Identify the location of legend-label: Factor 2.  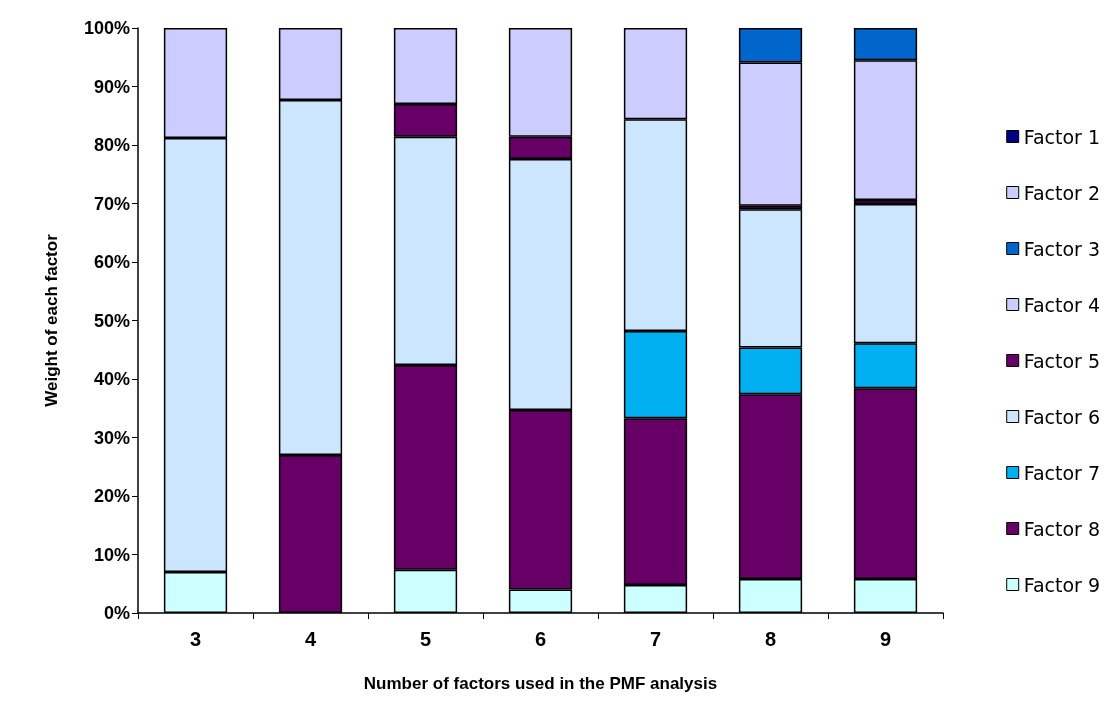
(1062, 192).